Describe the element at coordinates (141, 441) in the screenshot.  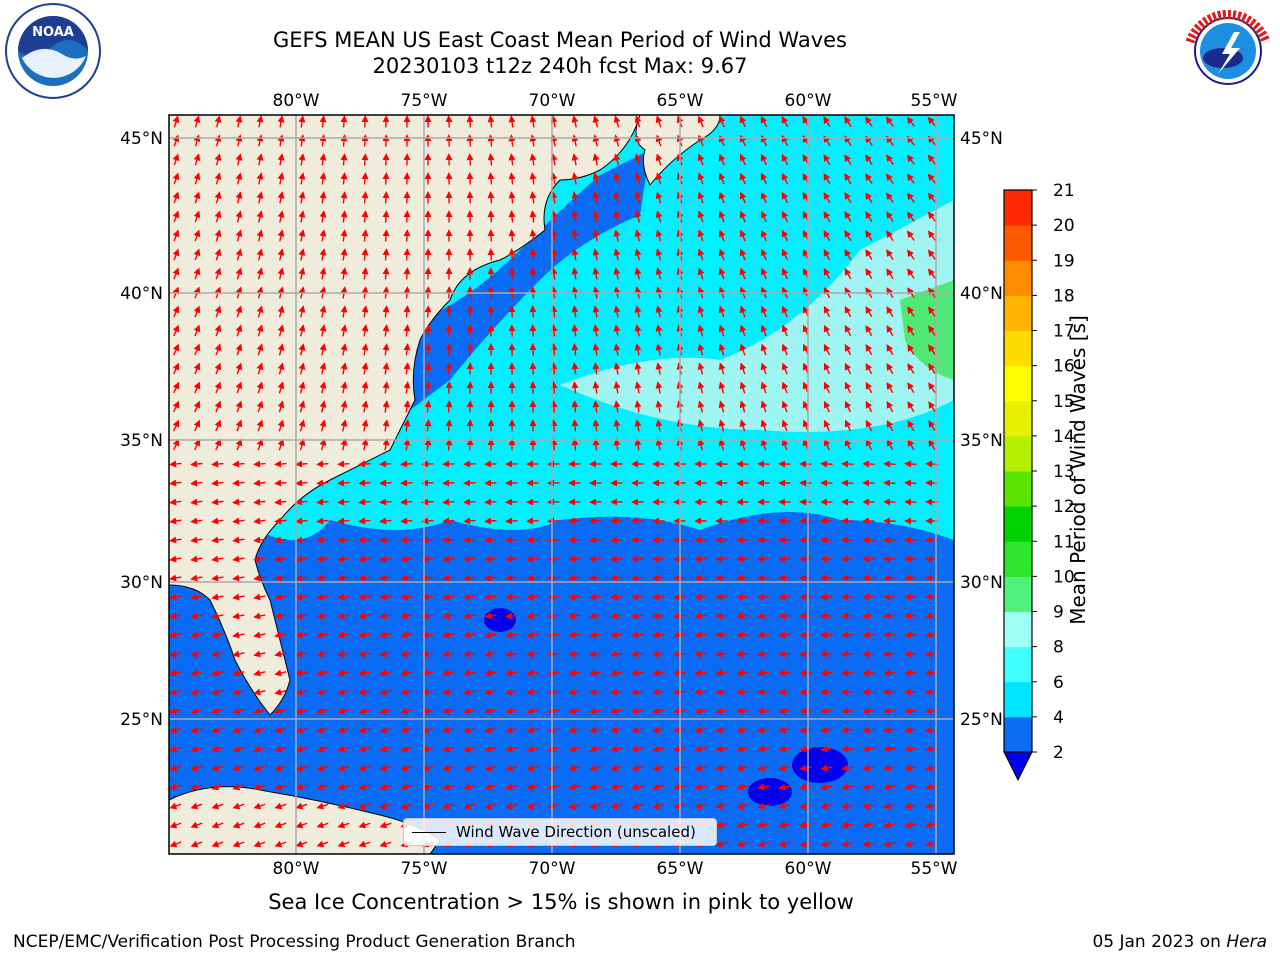
I see `lat-label-left: 35°N` at that location.